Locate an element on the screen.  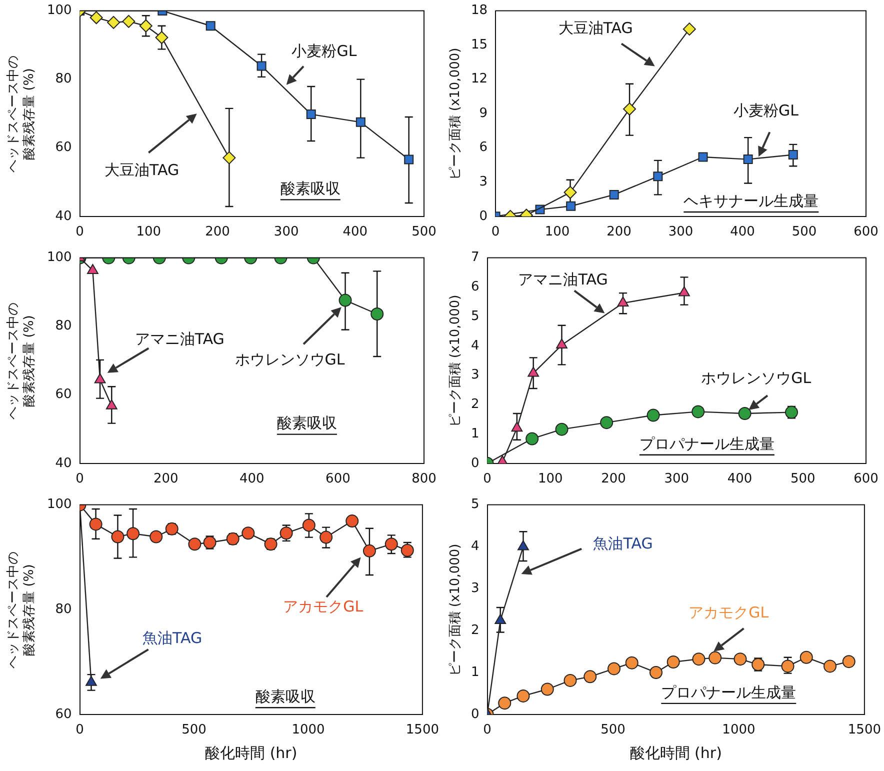
y-tick-label: 7 is located at coordinates (475, 258).